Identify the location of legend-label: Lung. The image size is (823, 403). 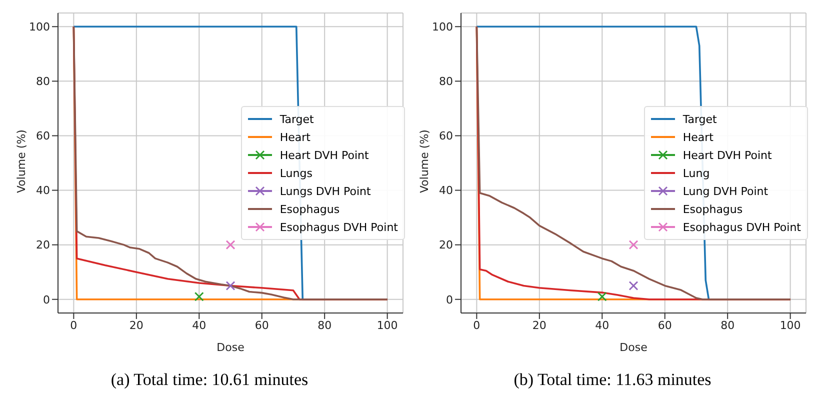
(696, 173).